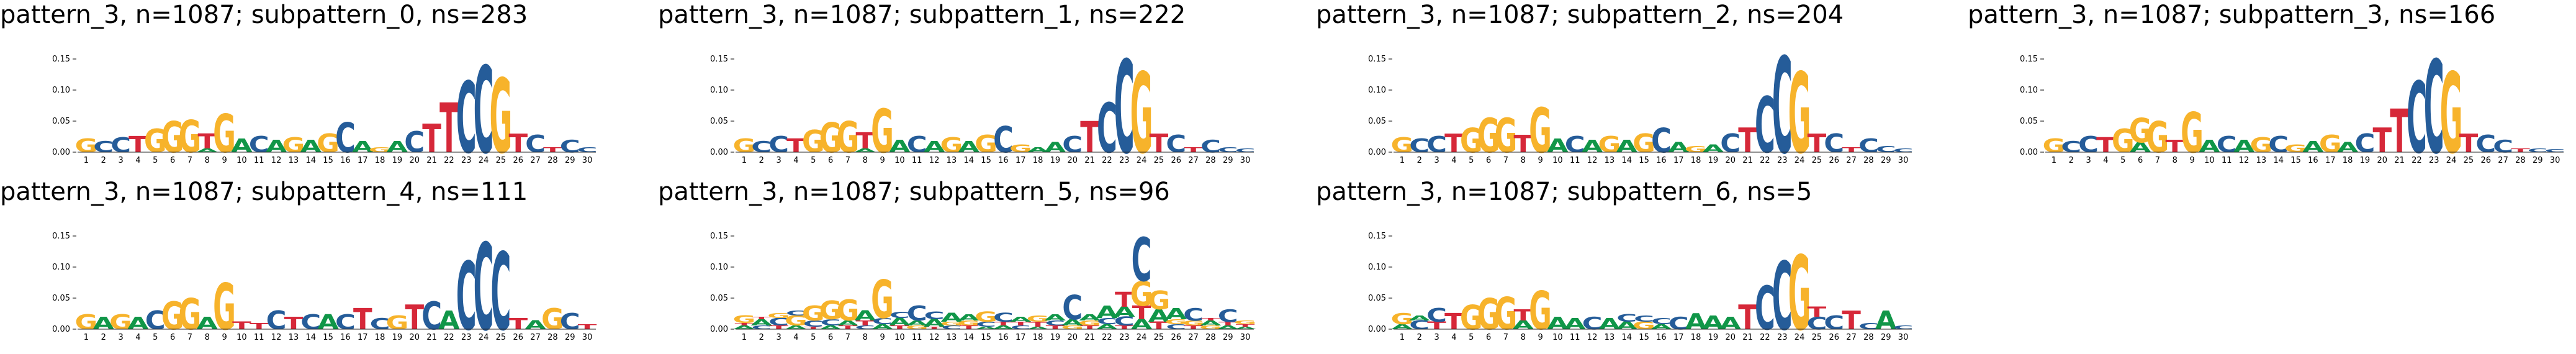 This screenshot has width=2576, height=354. I want to click on x-tick-label: 23, so click(1782, 338).